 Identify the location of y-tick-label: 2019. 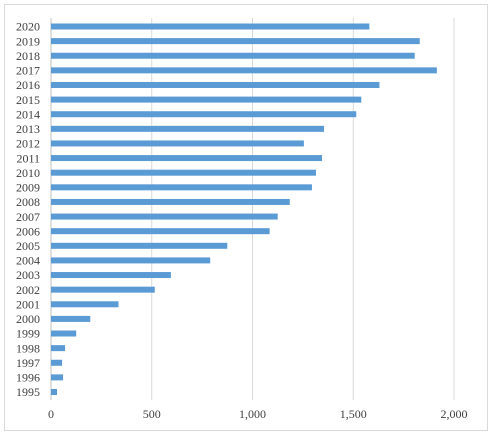
(28, 41).